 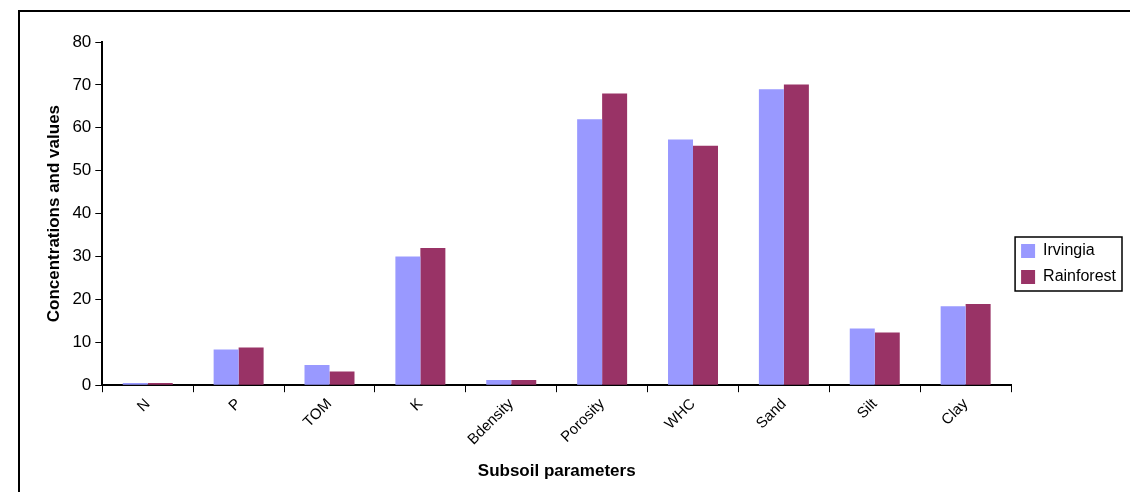 What do you see at coordinates (416, 404) in the screenshot?
I see `x-tick-label: K` at bounding box center [416, 404].